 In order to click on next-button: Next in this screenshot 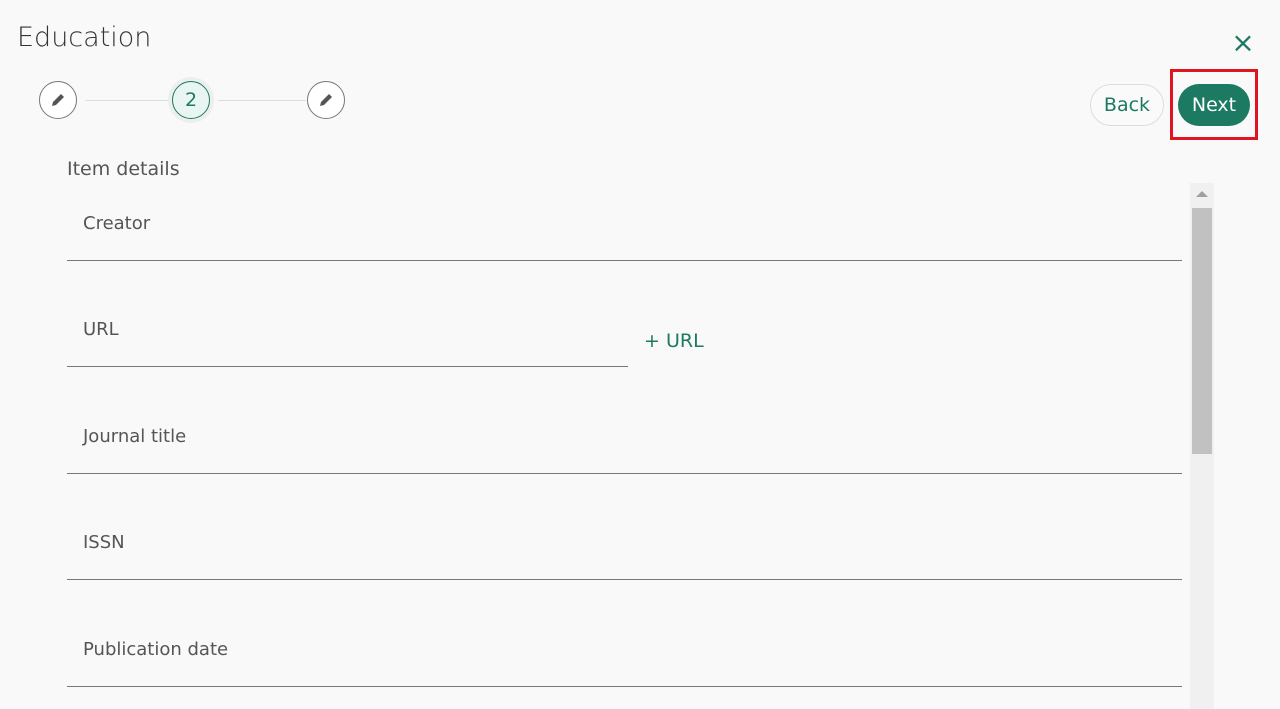, I will do `click(1214, 105)`.